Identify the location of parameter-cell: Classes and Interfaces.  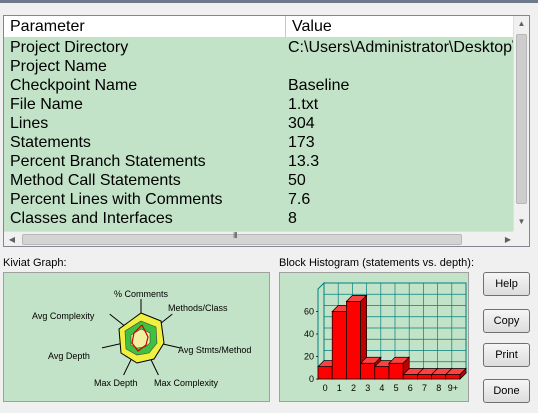
(91, 218).